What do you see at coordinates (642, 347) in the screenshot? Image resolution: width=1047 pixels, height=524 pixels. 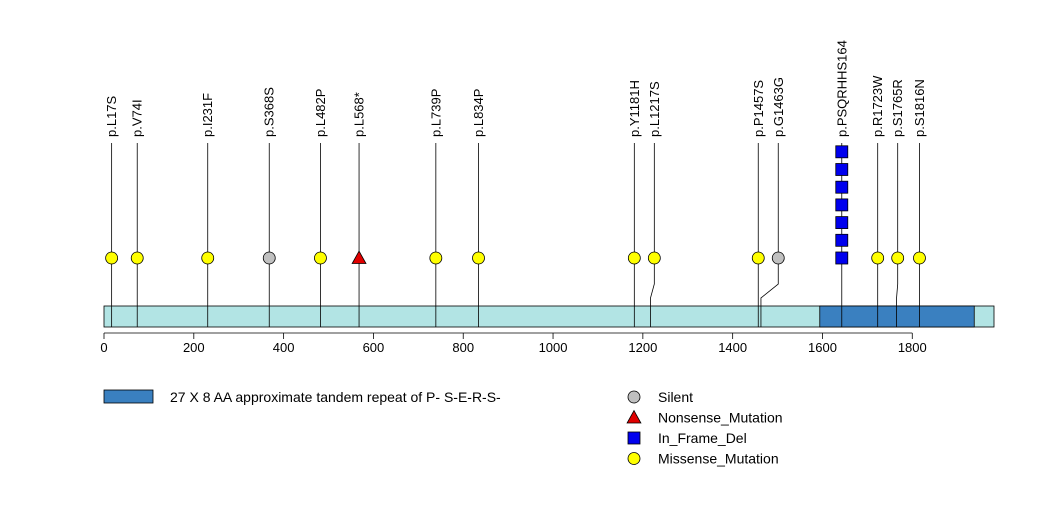 I see `x-tick-label-1200: 1200` at bounding box center [642, 347].